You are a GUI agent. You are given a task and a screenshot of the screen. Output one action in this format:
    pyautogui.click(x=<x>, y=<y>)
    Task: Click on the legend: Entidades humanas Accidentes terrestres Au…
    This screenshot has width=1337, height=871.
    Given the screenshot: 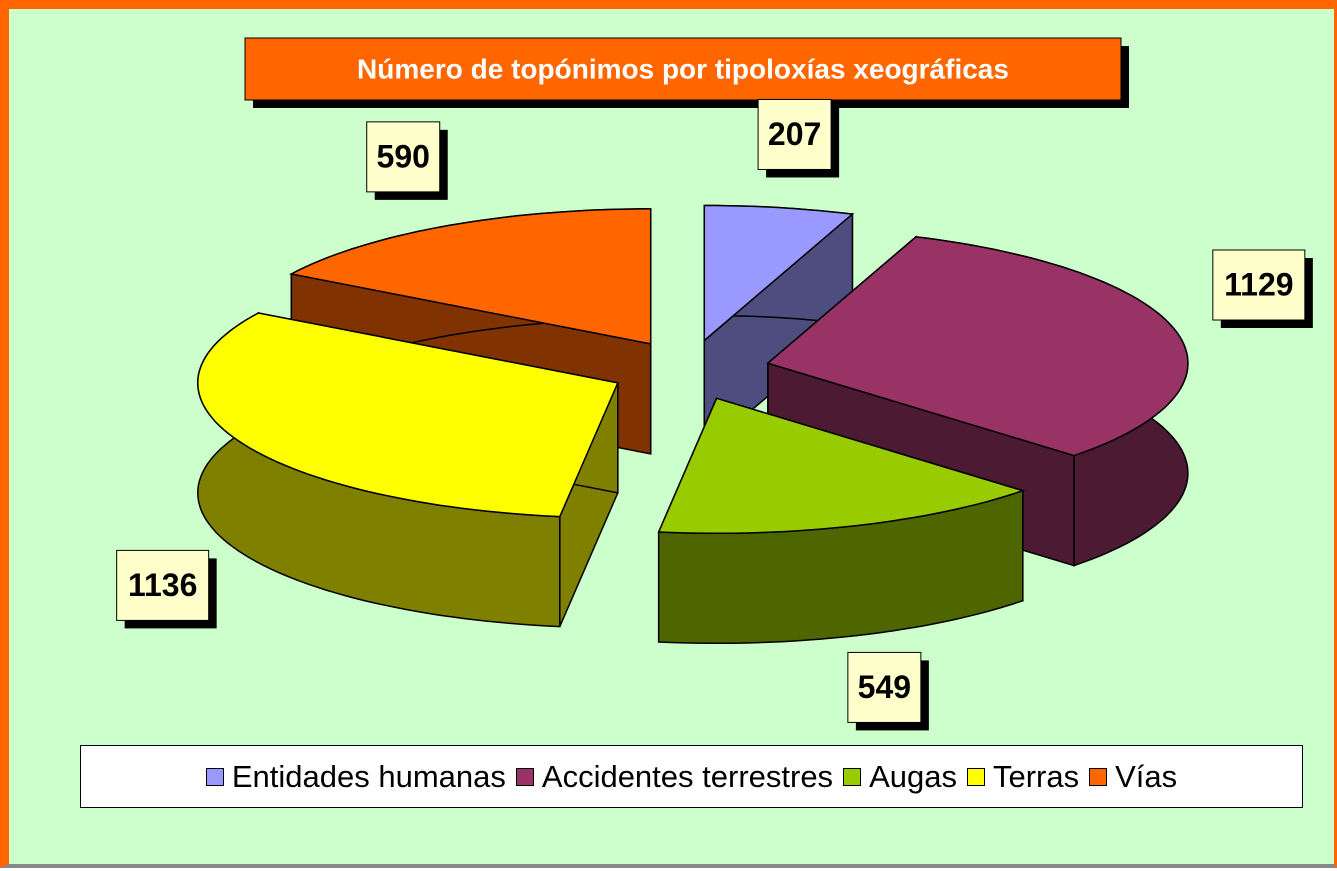 What is the action you would take?
    pyautogui.click(x=691, y=776)
    